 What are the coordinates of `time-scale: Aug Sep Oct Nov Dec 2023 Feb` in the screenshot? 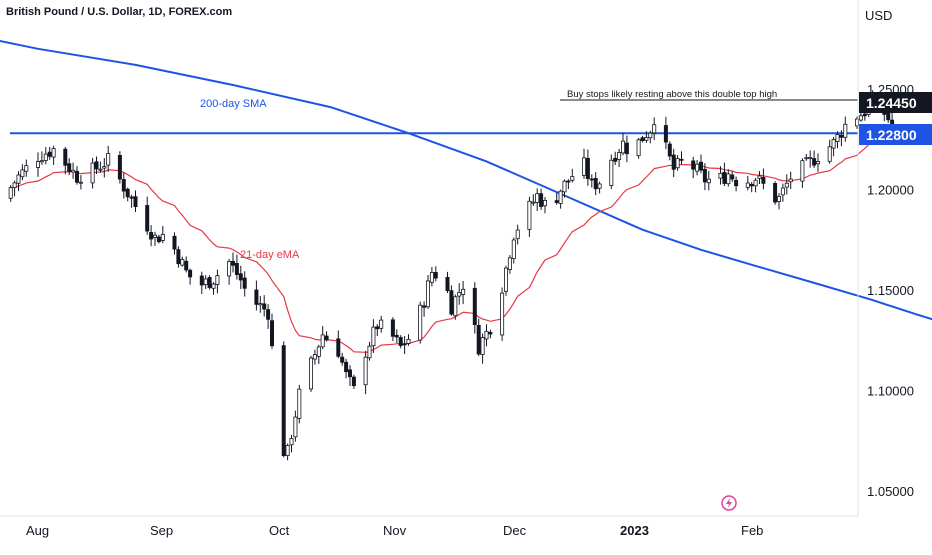 It's located at (394, 530).